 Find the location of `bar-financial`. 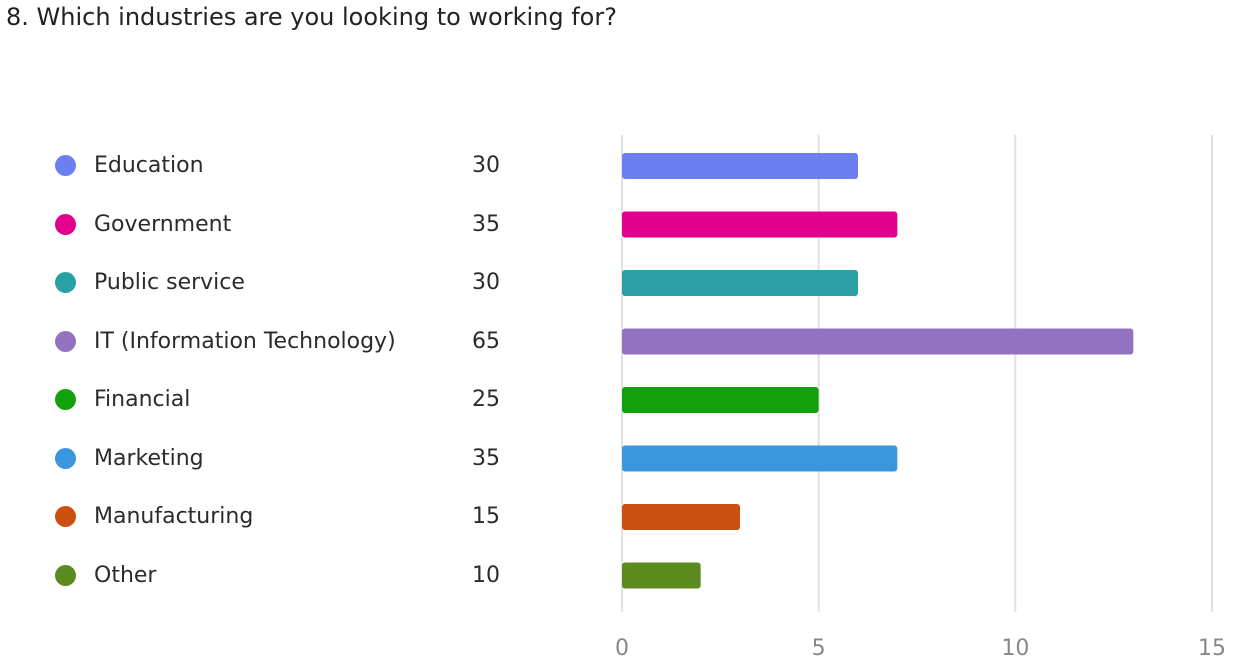

bar-financial is located at coordinates (720, 400).